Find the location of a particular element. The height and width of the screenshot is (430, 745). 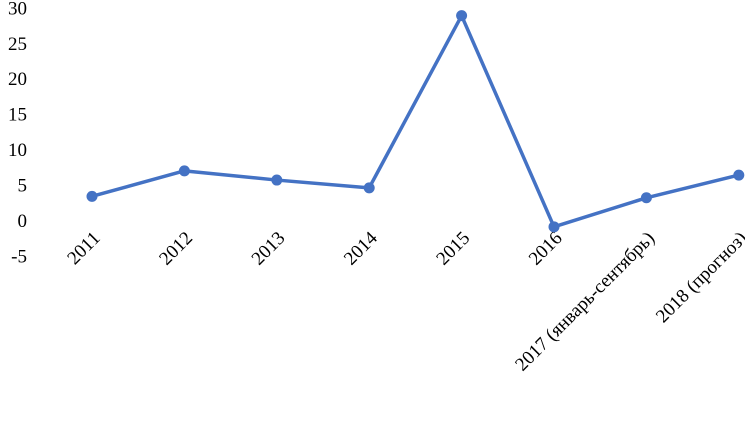

x-tick-label: 2016 is located at coordinates (546, 249).